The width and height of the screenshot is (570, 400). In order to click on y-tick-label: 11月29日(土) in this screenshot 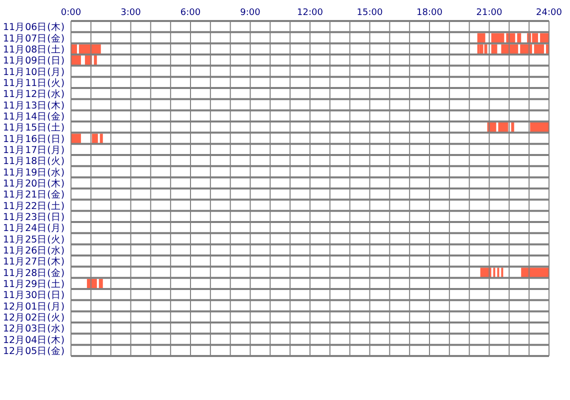, I will do `click(34, 284)`.